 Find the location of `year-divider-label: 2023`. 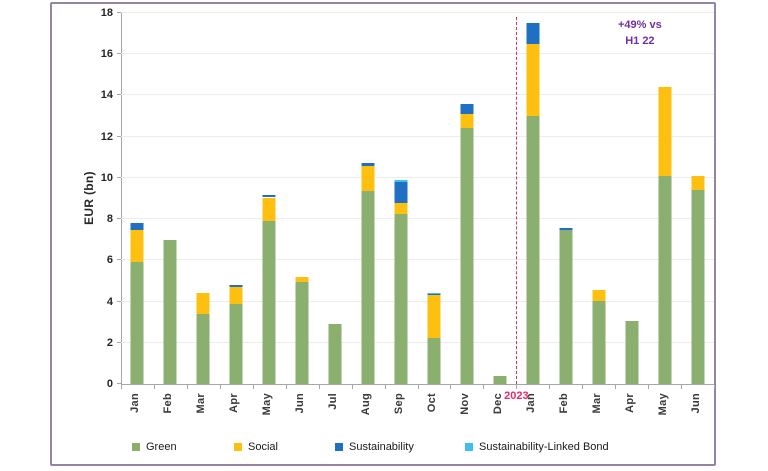

year-divider-label: 2023 is located at coordinates (516, 396).